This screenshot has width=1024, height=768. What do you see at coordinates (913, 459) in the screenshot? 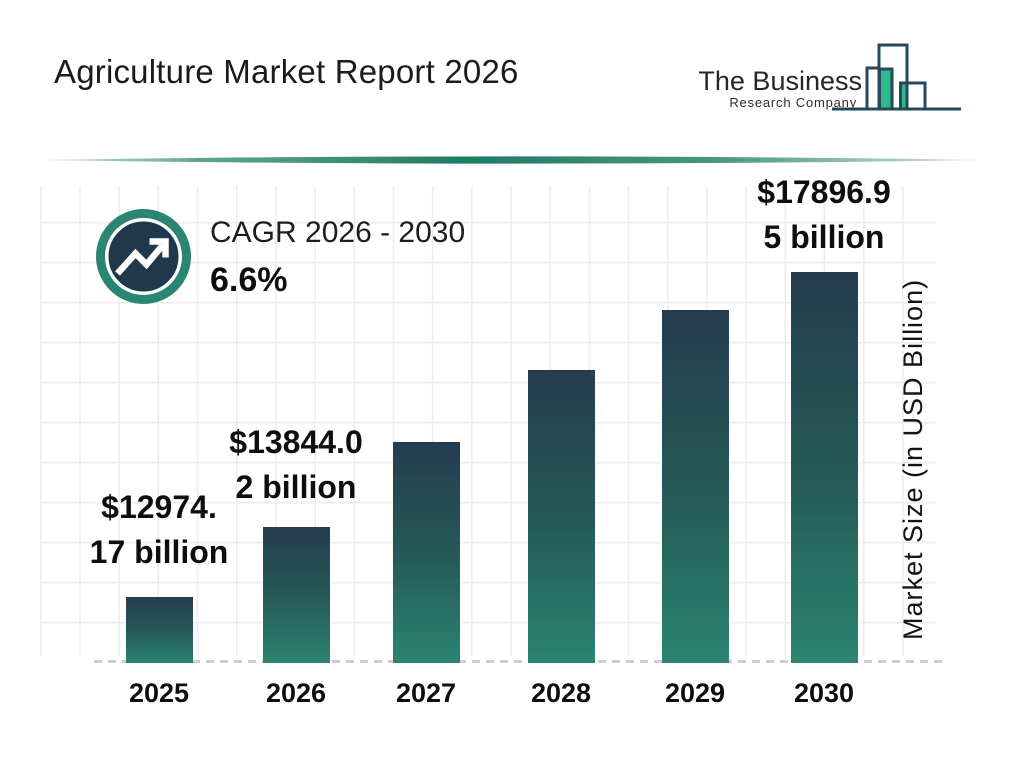
I see `y-axis-title: Market Size (in USD Billion)` at bounding box center [913, 459].